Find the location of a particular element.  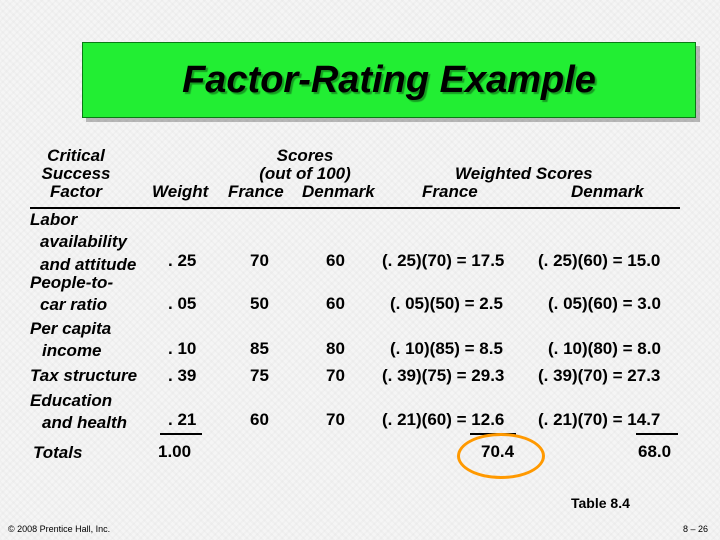

factor-label: Per capita income is located at coordinates (71, 339).